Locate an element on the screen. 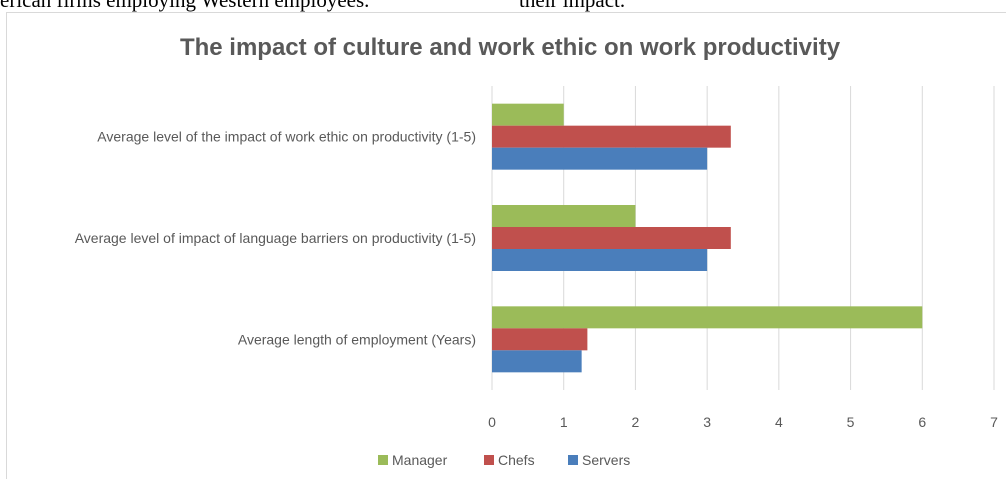  x-tick-label: 3 is located at coordinates (707, 422).